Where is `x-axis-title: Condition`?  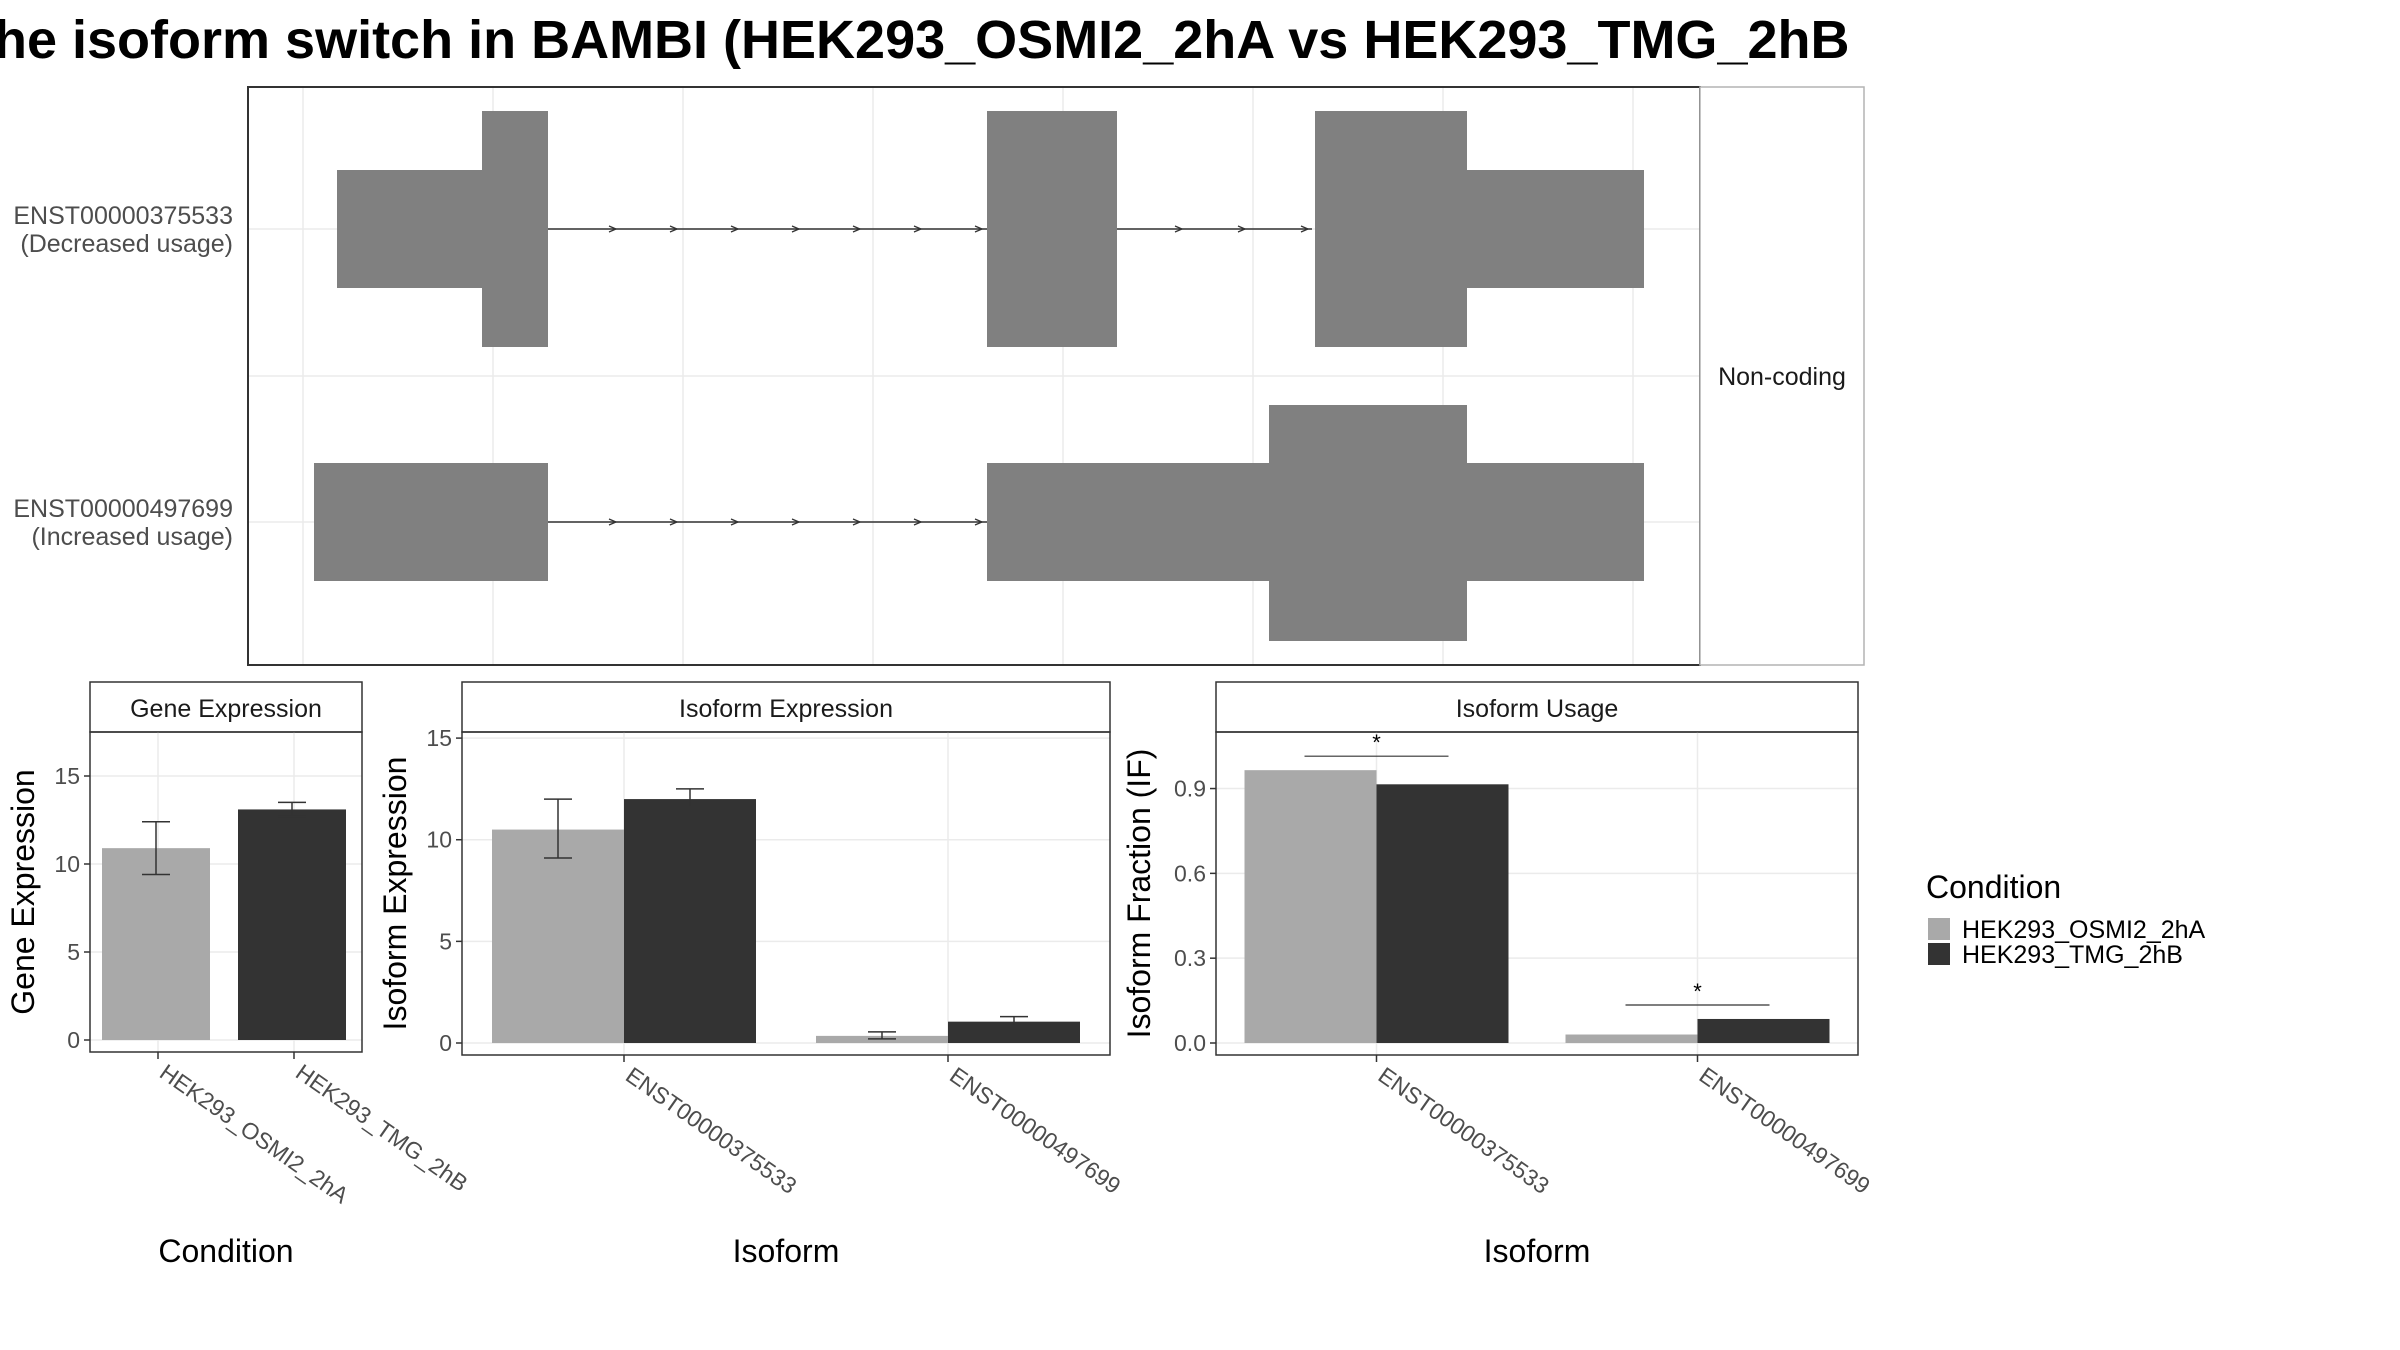
x-axis-title: Condition is located at coordinates (225, 1251).